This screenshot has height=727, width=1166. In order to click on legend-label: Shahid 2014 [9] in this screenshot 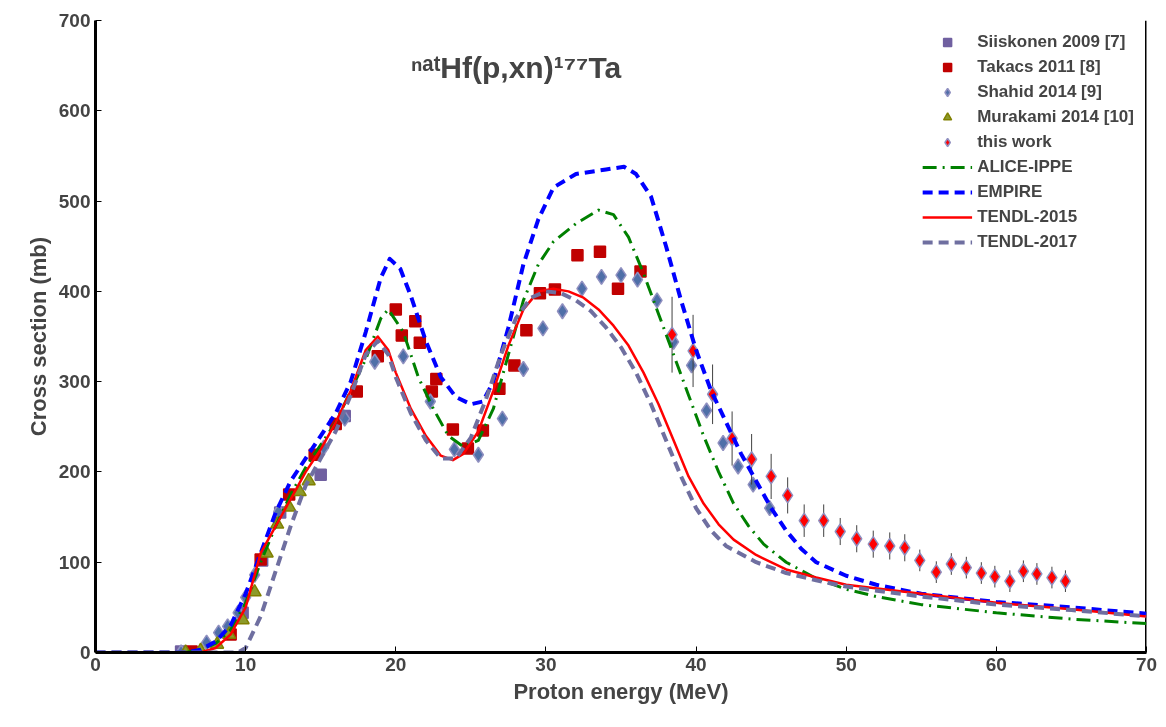, I will do `click(1039, 92)`.